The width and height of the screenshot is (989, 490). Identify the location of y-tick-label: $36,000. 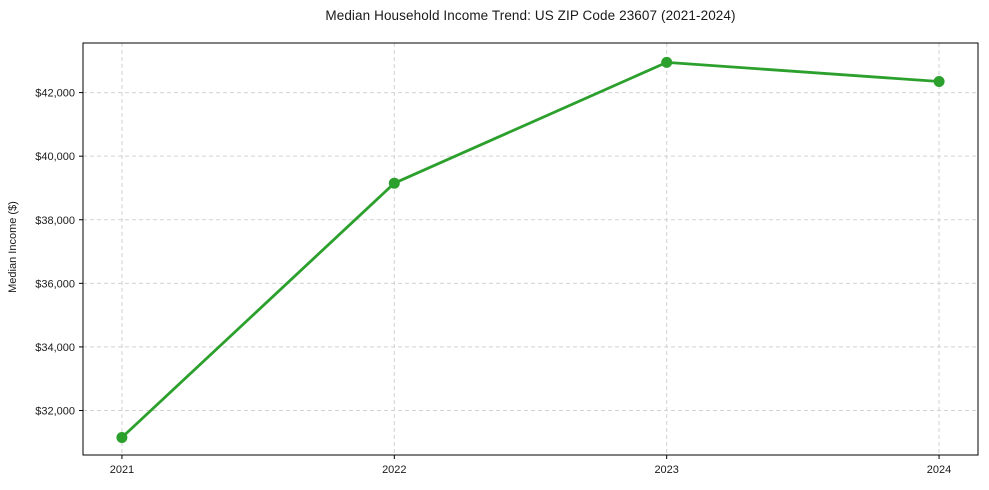
(55, 284).